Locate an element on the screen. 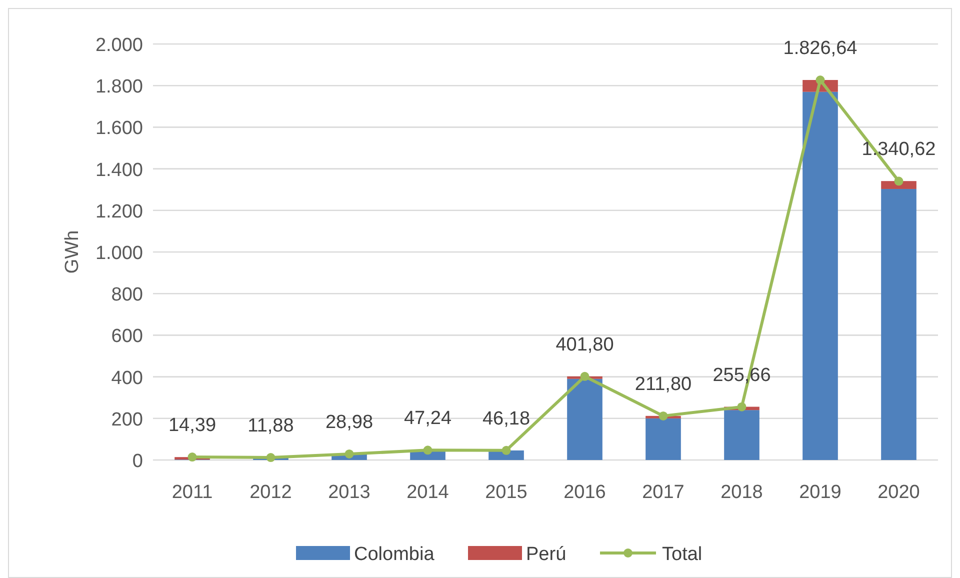 This screenshot has height=578, width=960. data-label: 28,98 is located at coordinates (349, 422).